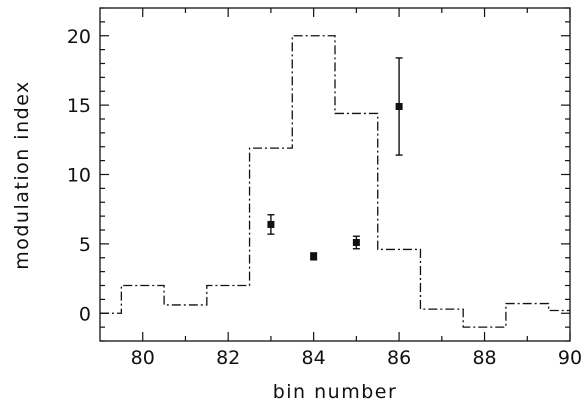  Describe the element at coordinates (484, 358) in the screenshot. I see `x-tick-label: 88` at that location.